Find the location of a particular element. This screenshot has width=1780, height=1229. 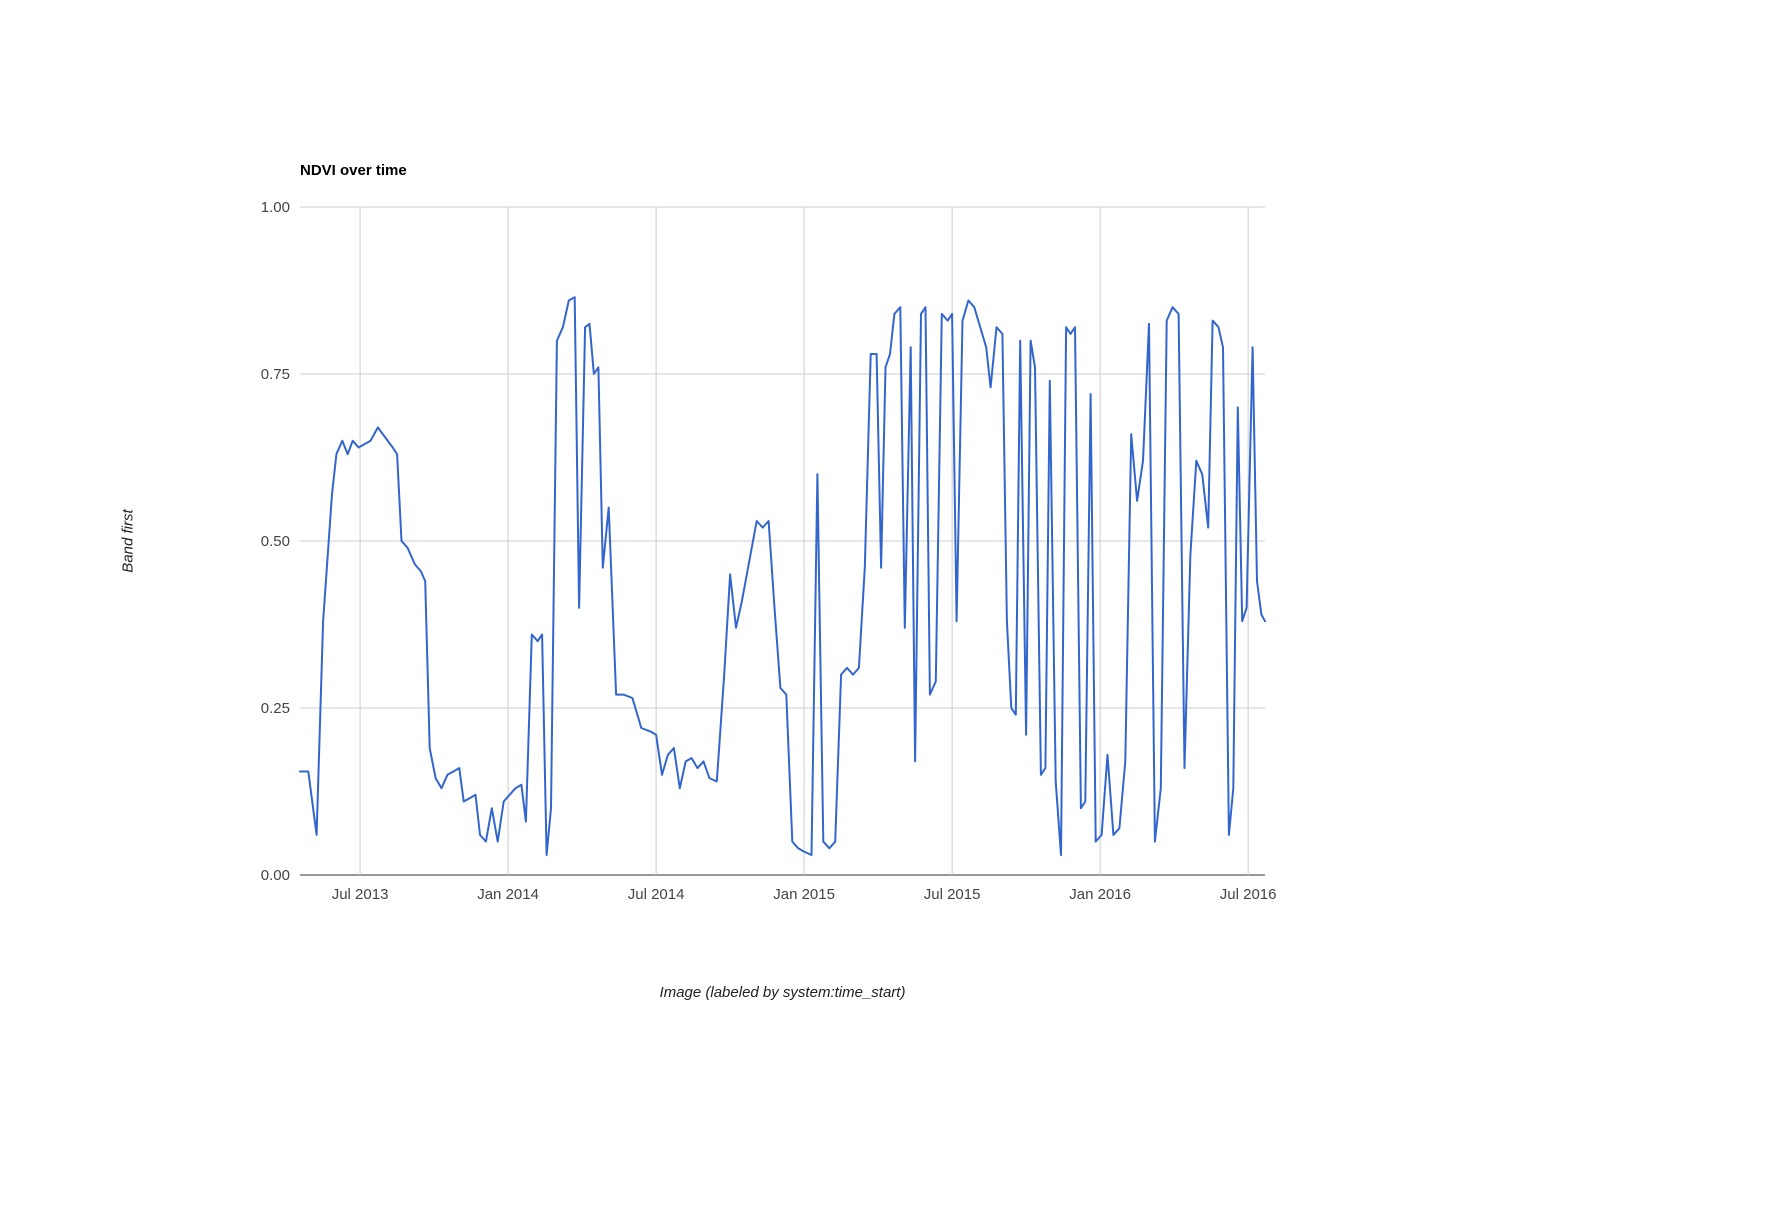

y-tick-label: 0.25 is located at coordinates (275, 708).